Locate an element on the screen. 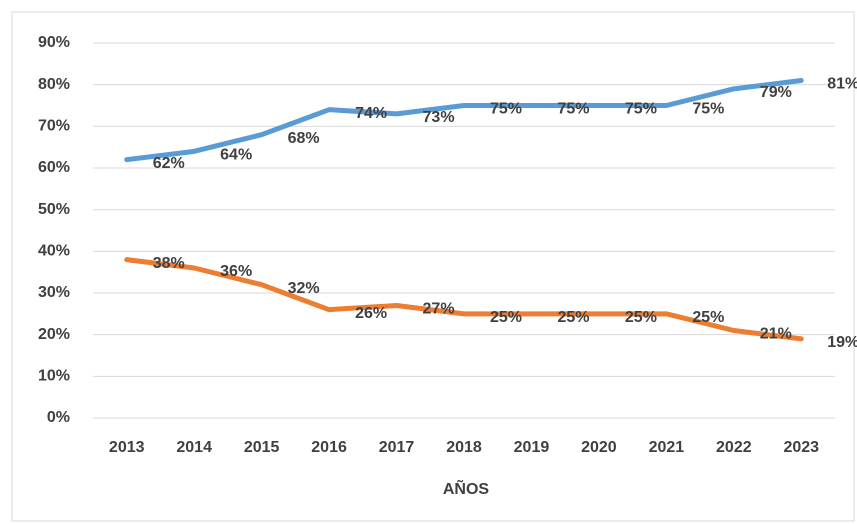 The width and height of the screenshot is (857, 524). x-tick-label: 2020 is located at coordinates (599, 447).